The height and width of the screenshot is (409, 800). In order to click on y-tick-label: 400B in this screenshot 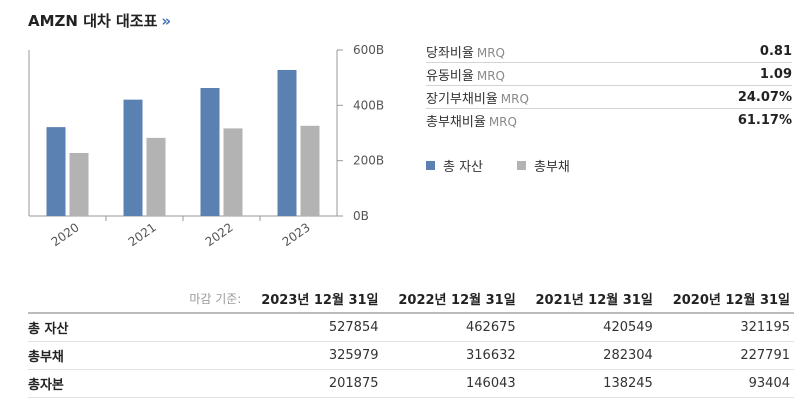, I will do `click(368, 105)`.